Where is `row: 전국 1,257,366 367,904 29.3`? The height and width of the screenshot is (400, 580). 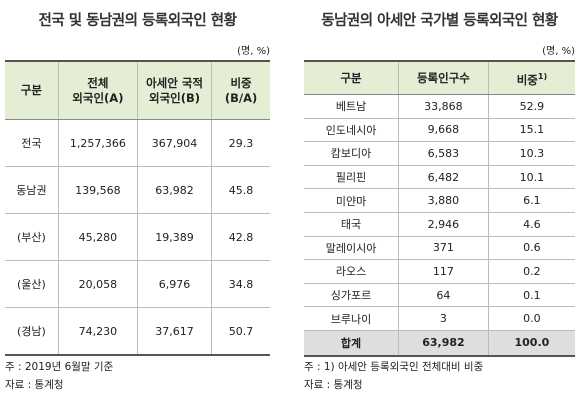 row: 전국 1,257,366 367,904 29.3 is located at coordinates (137, 143).